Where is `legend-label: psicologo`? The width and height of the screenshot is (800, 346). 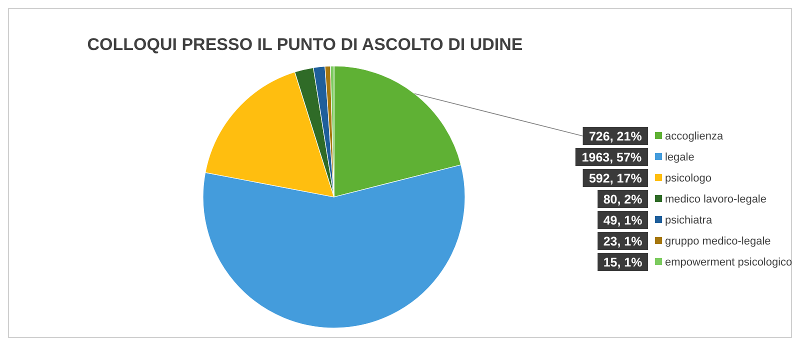 legend-label: psicologo is located at coordinates (688, 178).